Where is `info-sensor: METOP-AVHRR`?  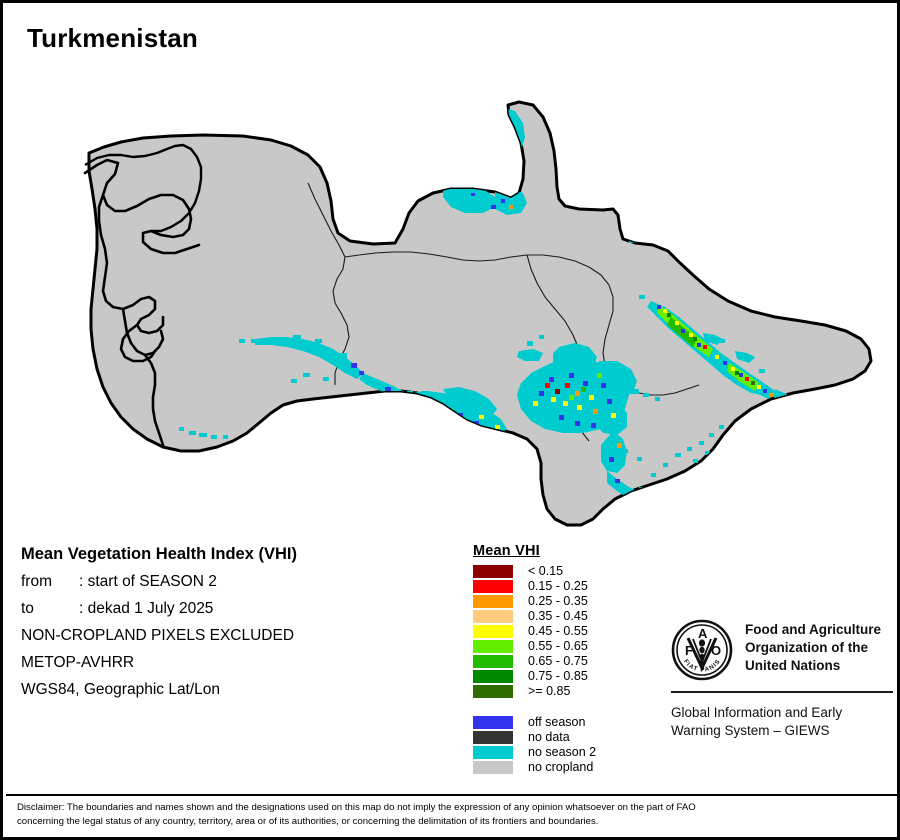
info-sensor: METOP-AVHRR is located at coordinates (78, 662).